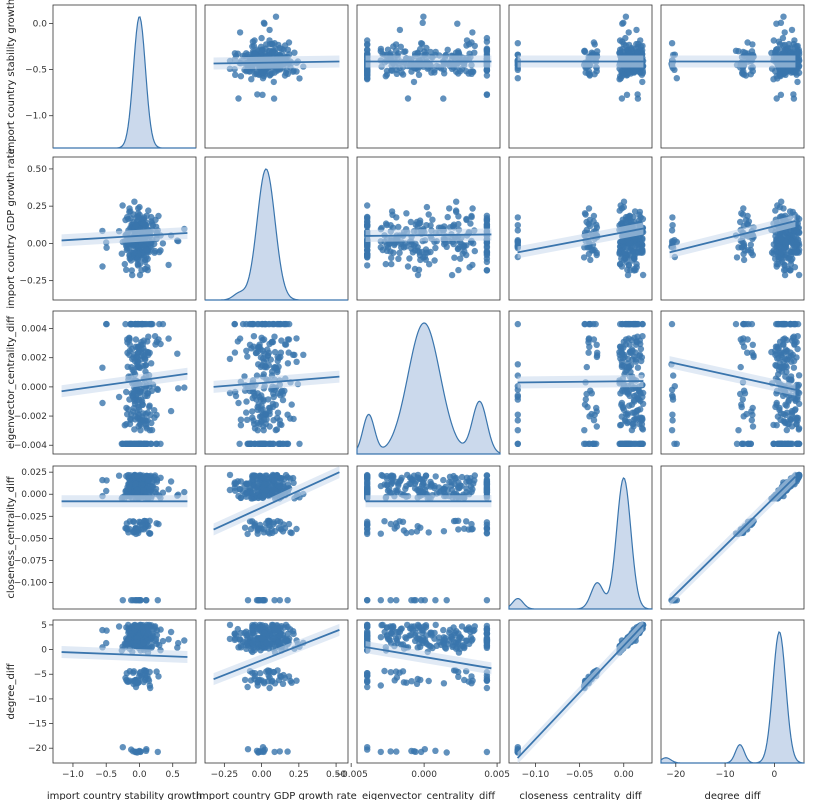  Describe the element at coordinates (37, 725) in the screenshot. I see `y-tick-label: −15` at that location.